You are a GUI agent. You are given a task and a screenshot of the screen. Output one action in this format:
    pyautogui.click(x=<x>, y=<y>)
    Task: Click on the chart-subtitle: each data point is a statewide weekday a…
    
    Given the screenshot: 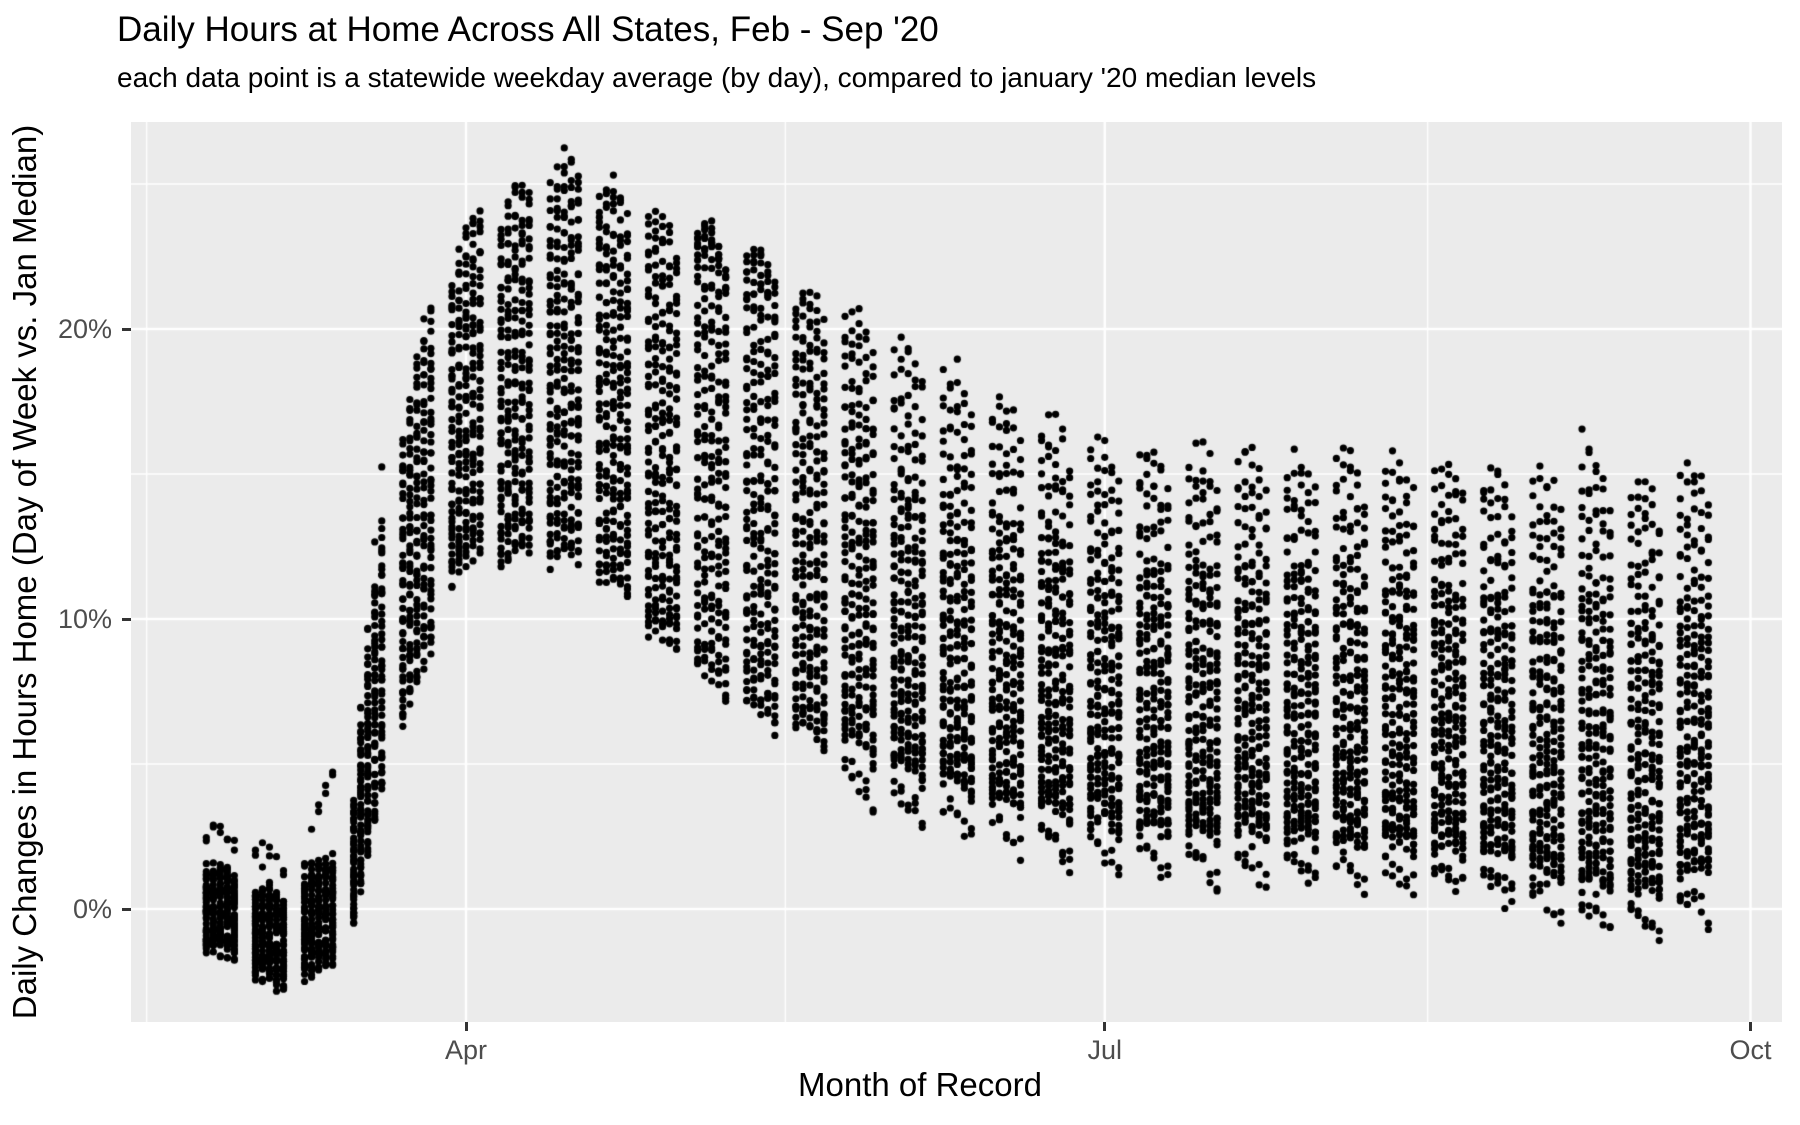 What is the action you would take?
    pyautogui.click(x=717, y=77)
    